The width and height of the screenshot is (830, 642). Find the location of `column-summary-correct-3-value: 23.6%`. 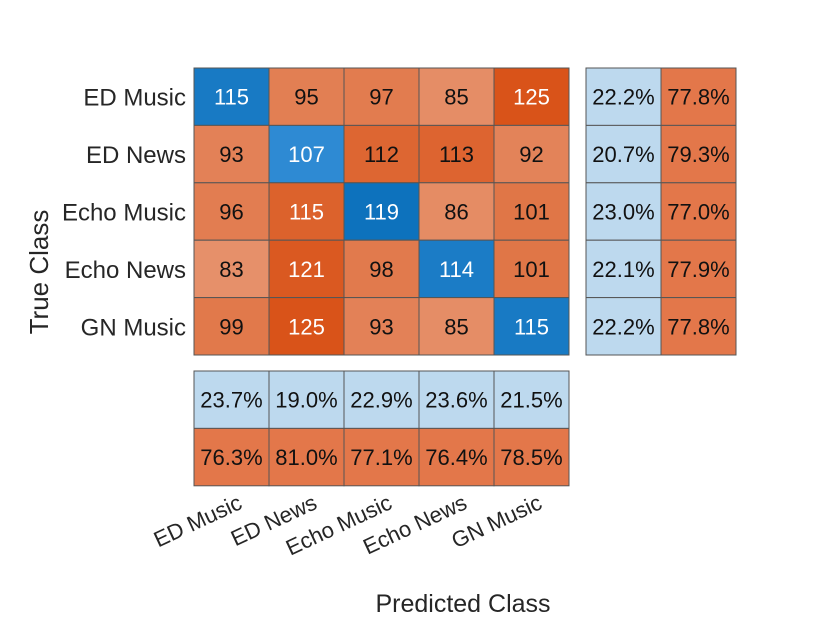

column-summary-correct-3-value: 23.6% is located at coordinates (456, 400).